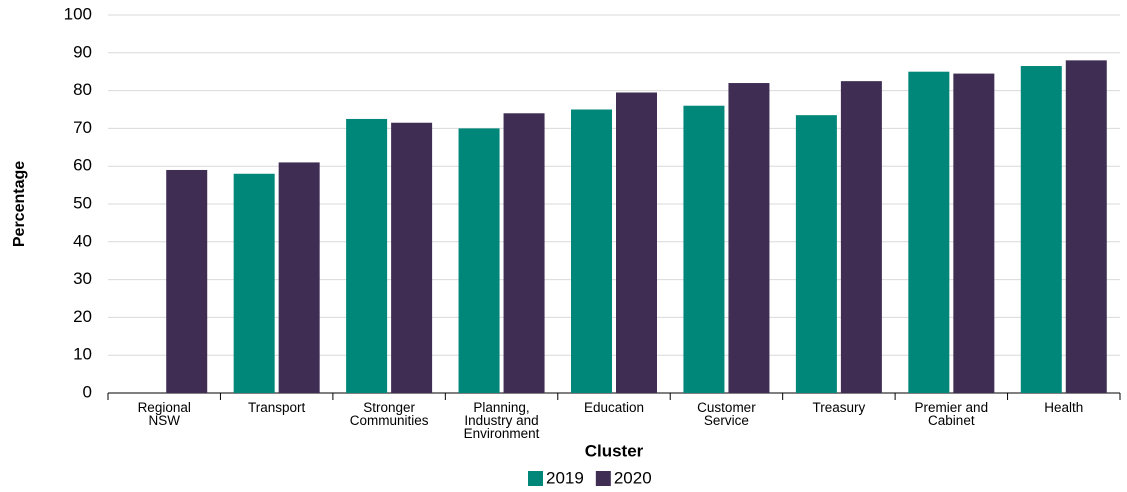 The width and height of the screenshot is (1127, 492). Describe the element at coordinates (726, 414) in the screenshot. I see `x-tick-label: Customer Service` at that location.